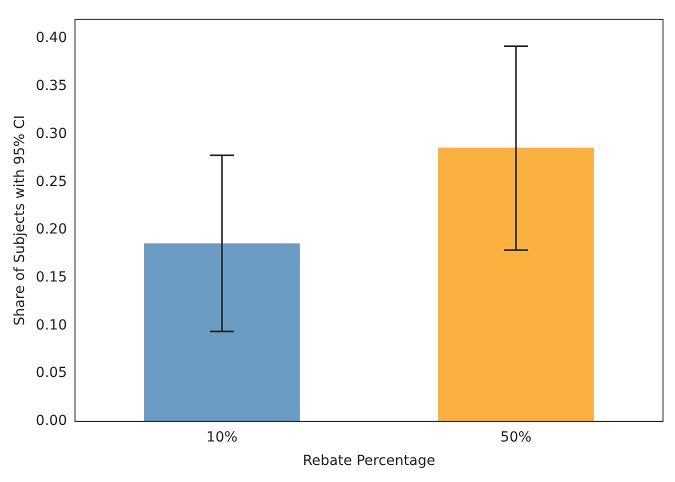 The width and height of the screenshot is (675, 482). What do you see at coordinates (51, 38) in the screenshot?
I see `y-tick-label: 0.40` at bounding box center [51, 38].